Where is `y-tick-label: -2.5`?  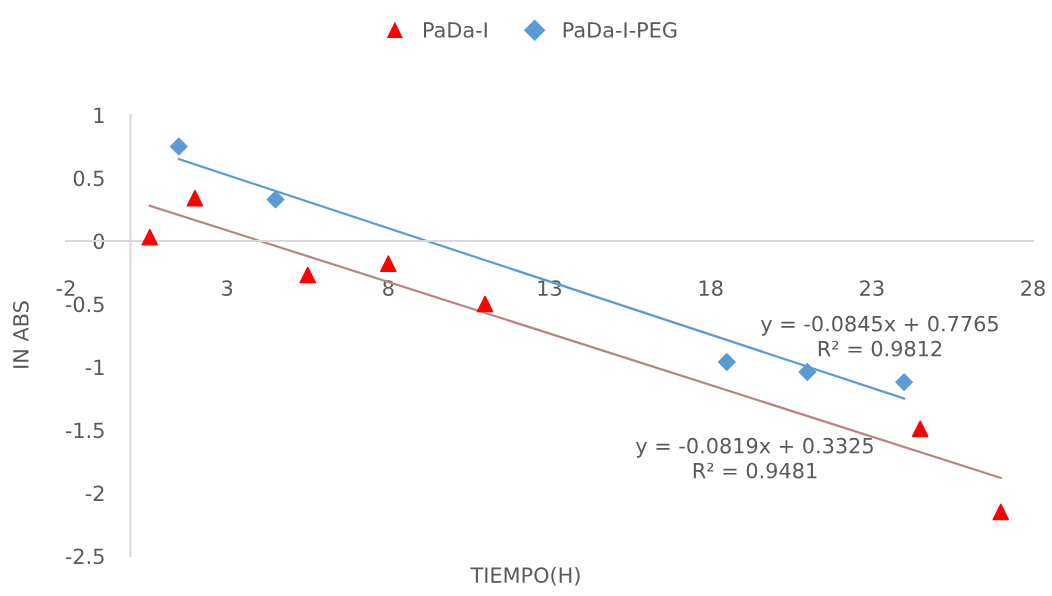 y-tick-label: -2.5 is located at coordinates (84, 556).